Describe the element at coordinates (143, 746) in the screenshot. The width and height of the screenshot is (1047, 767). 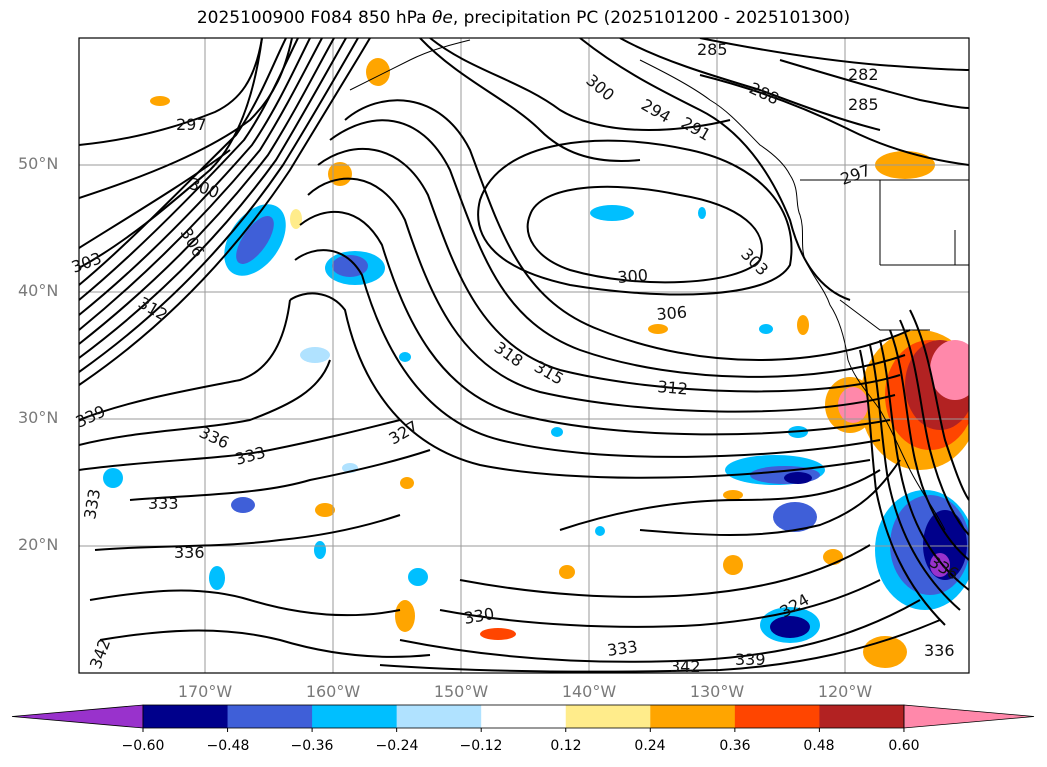
I see `colorbar-tick-label: −0.60` at that location.